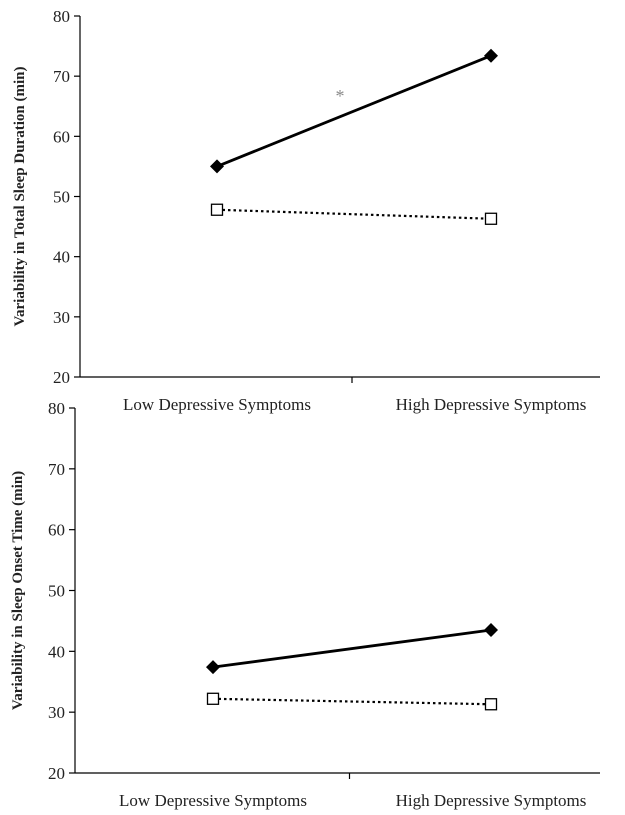 The width and height of the screenshot is (625, 815). Describe the element at coordinates (340, 96) in the screenshot. I see `significance-asterisk: *` at that location.